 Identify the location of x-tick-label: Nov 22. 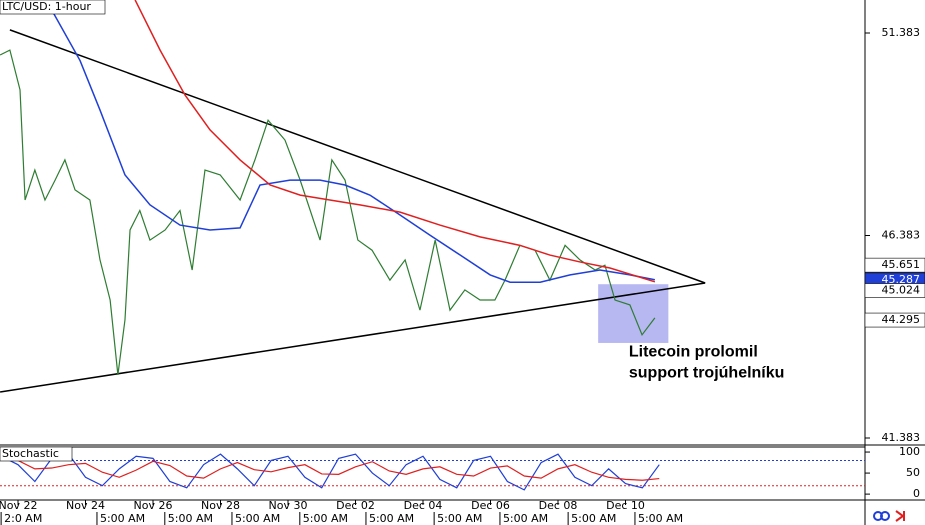
(18, 505).